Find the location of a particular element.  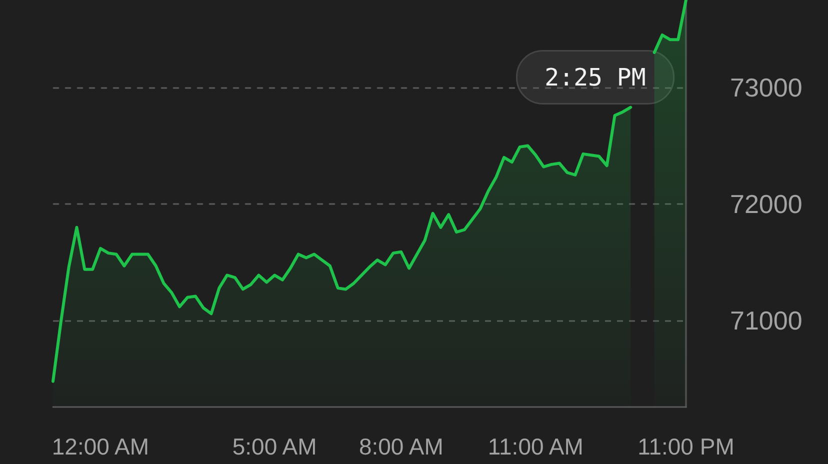

x-tick-label: 12:00 AM is located at coordinates (101, 447).